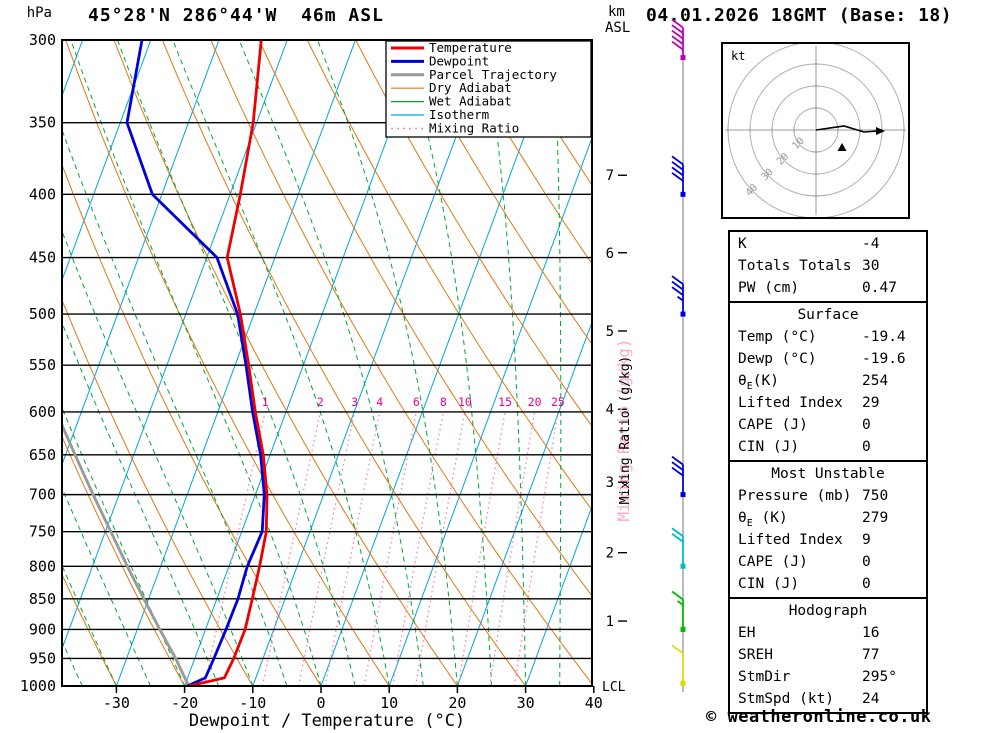  Describe the element at coordinates (758, 382) in the screenshot. I see `stat-label: θE(K)` at that location.